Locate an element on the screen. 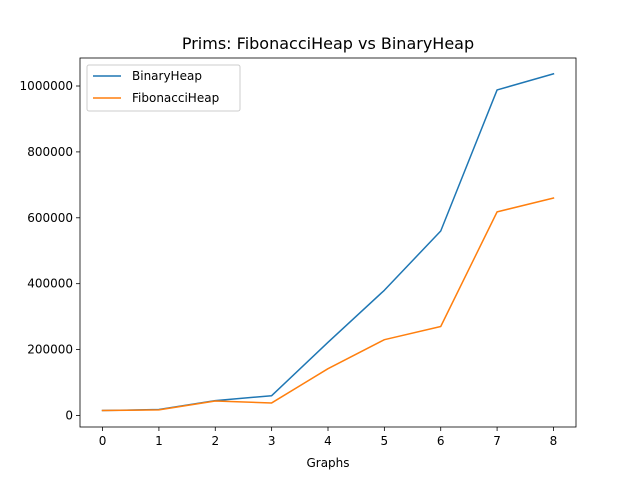 The width and height of the screenshot is (640, 480). x-tick-label: 4 is located at coordinates (328, 441).